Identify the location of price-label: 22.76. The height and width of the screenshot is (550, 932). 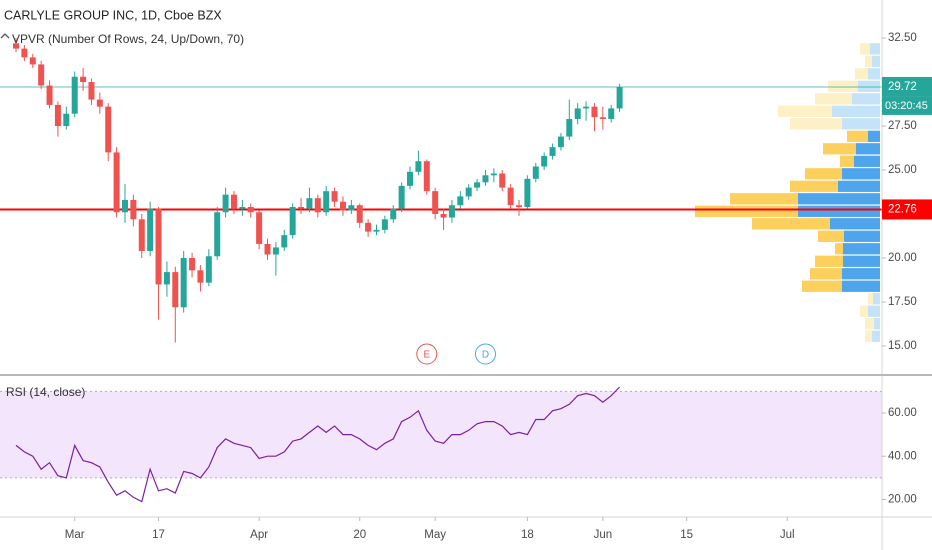
(902, 209).